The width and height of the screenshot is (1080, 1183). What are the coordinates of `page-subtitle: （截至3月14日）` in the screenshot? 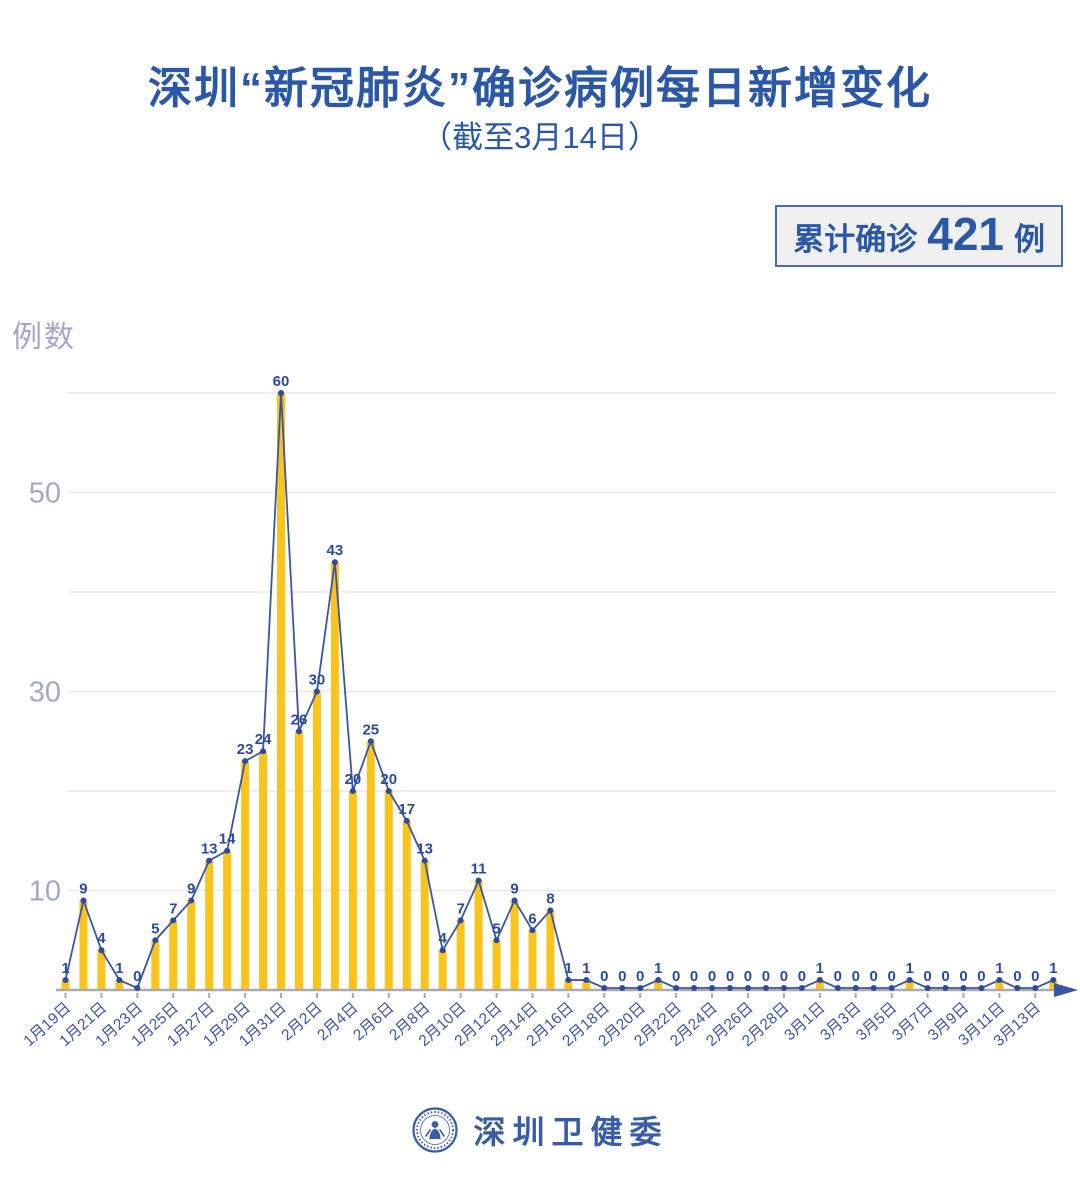 It's located at (540, 137).